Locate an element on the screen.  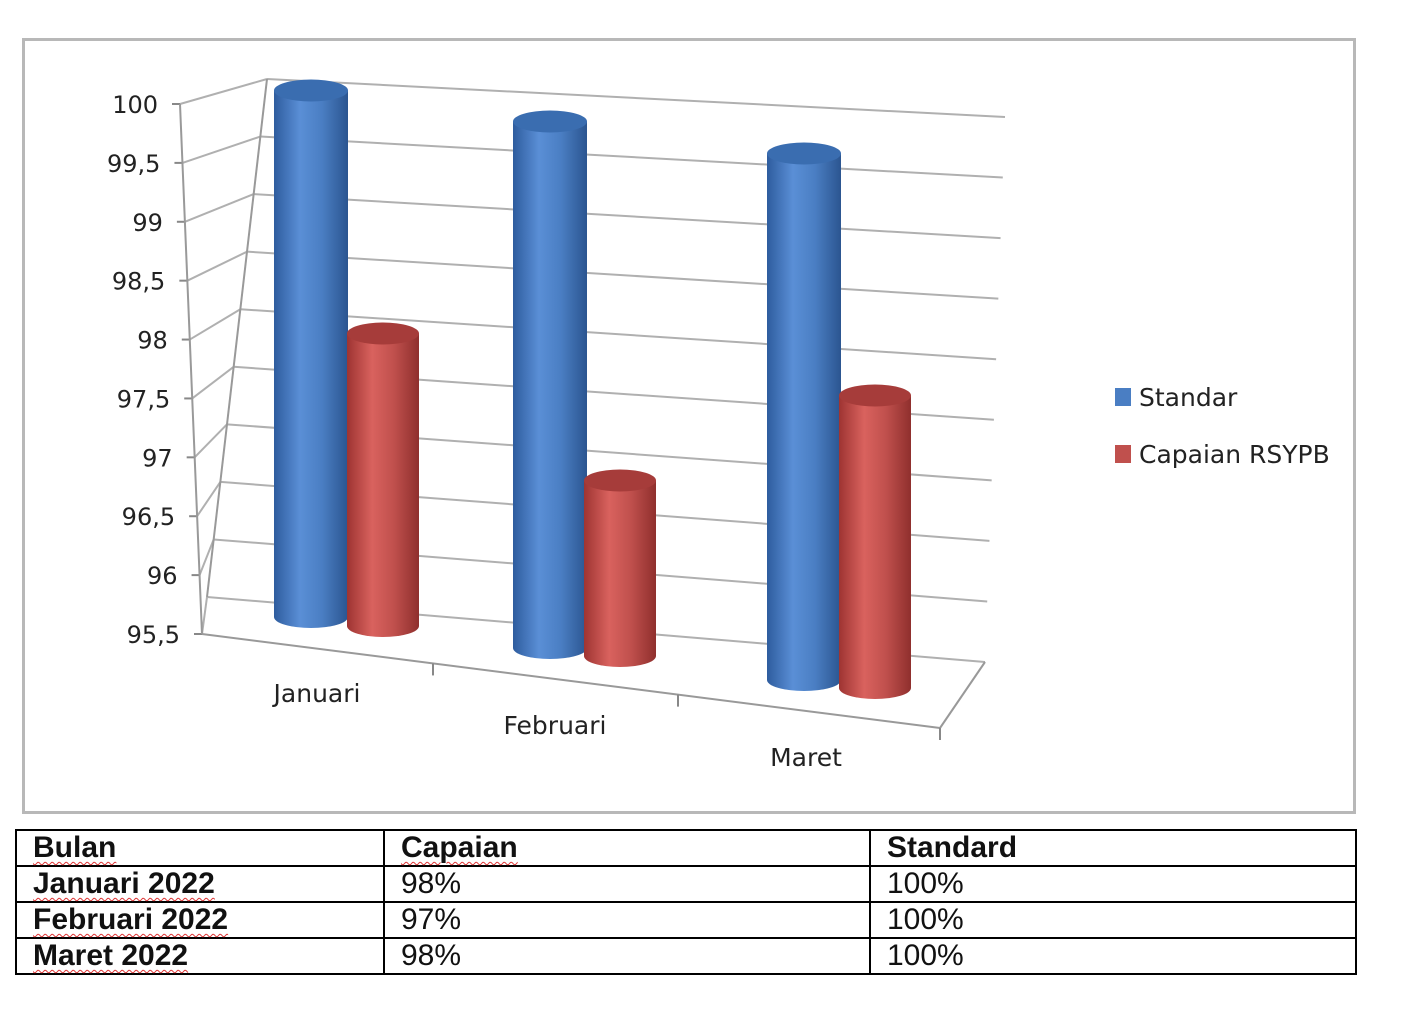
legend-swatch-standar is located at coordinates (1123, 397).